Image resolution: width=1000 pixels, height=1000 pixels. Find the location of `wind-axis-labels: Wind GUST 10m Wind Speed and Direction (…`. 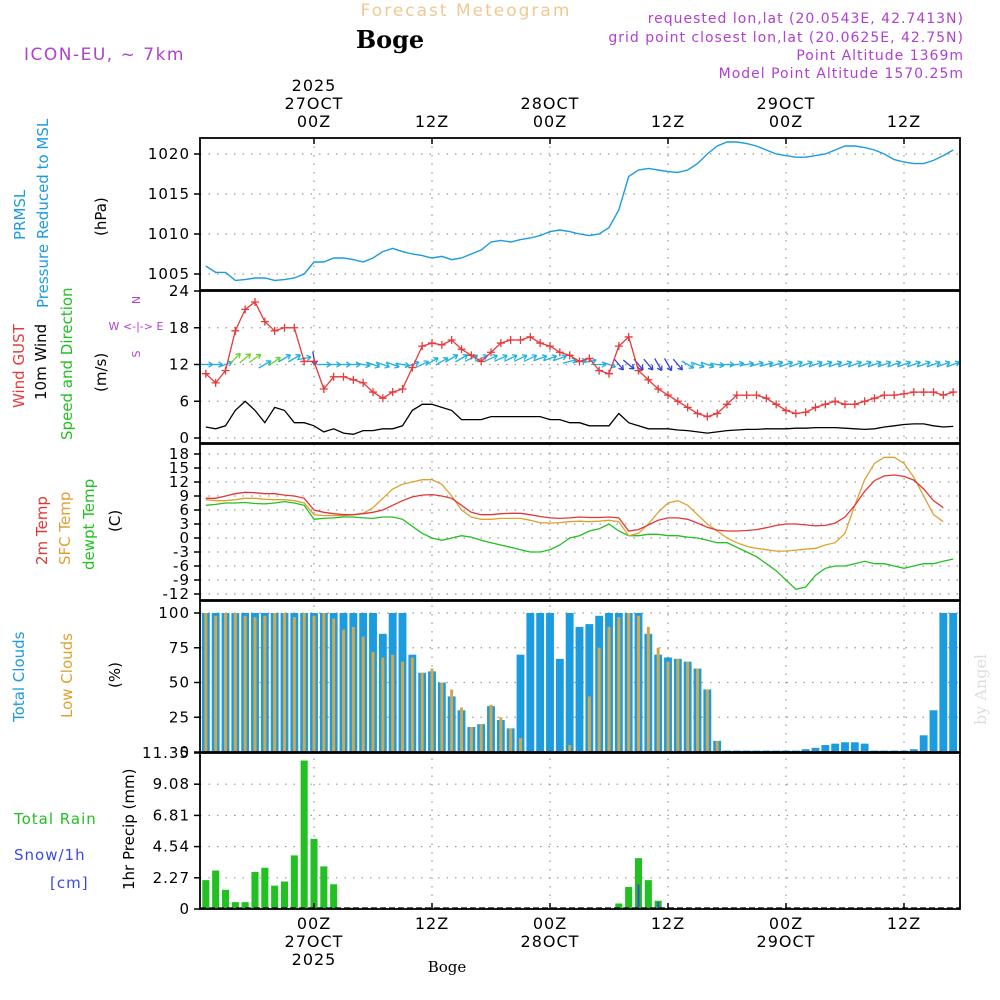

wind-axis-labels: Wind GUST 10m Wind Speed and Direction (… is located at coordinates (86, 363).